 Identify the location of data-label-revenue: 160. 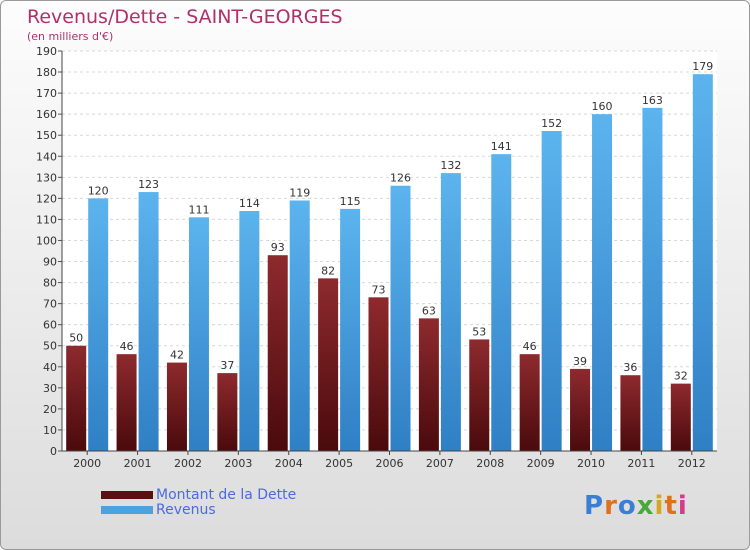
(602, 106).